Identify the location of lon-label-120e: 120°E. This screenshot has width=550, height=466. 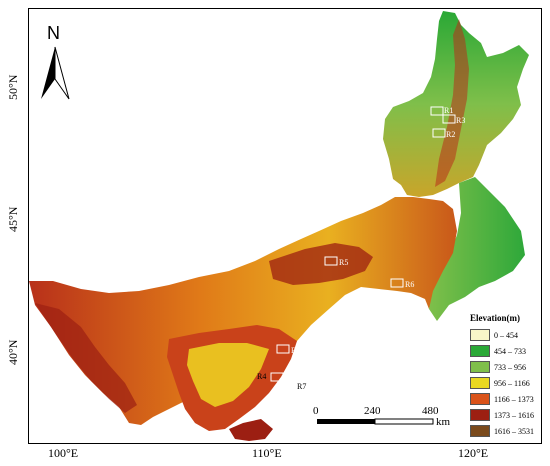
(473, 453).